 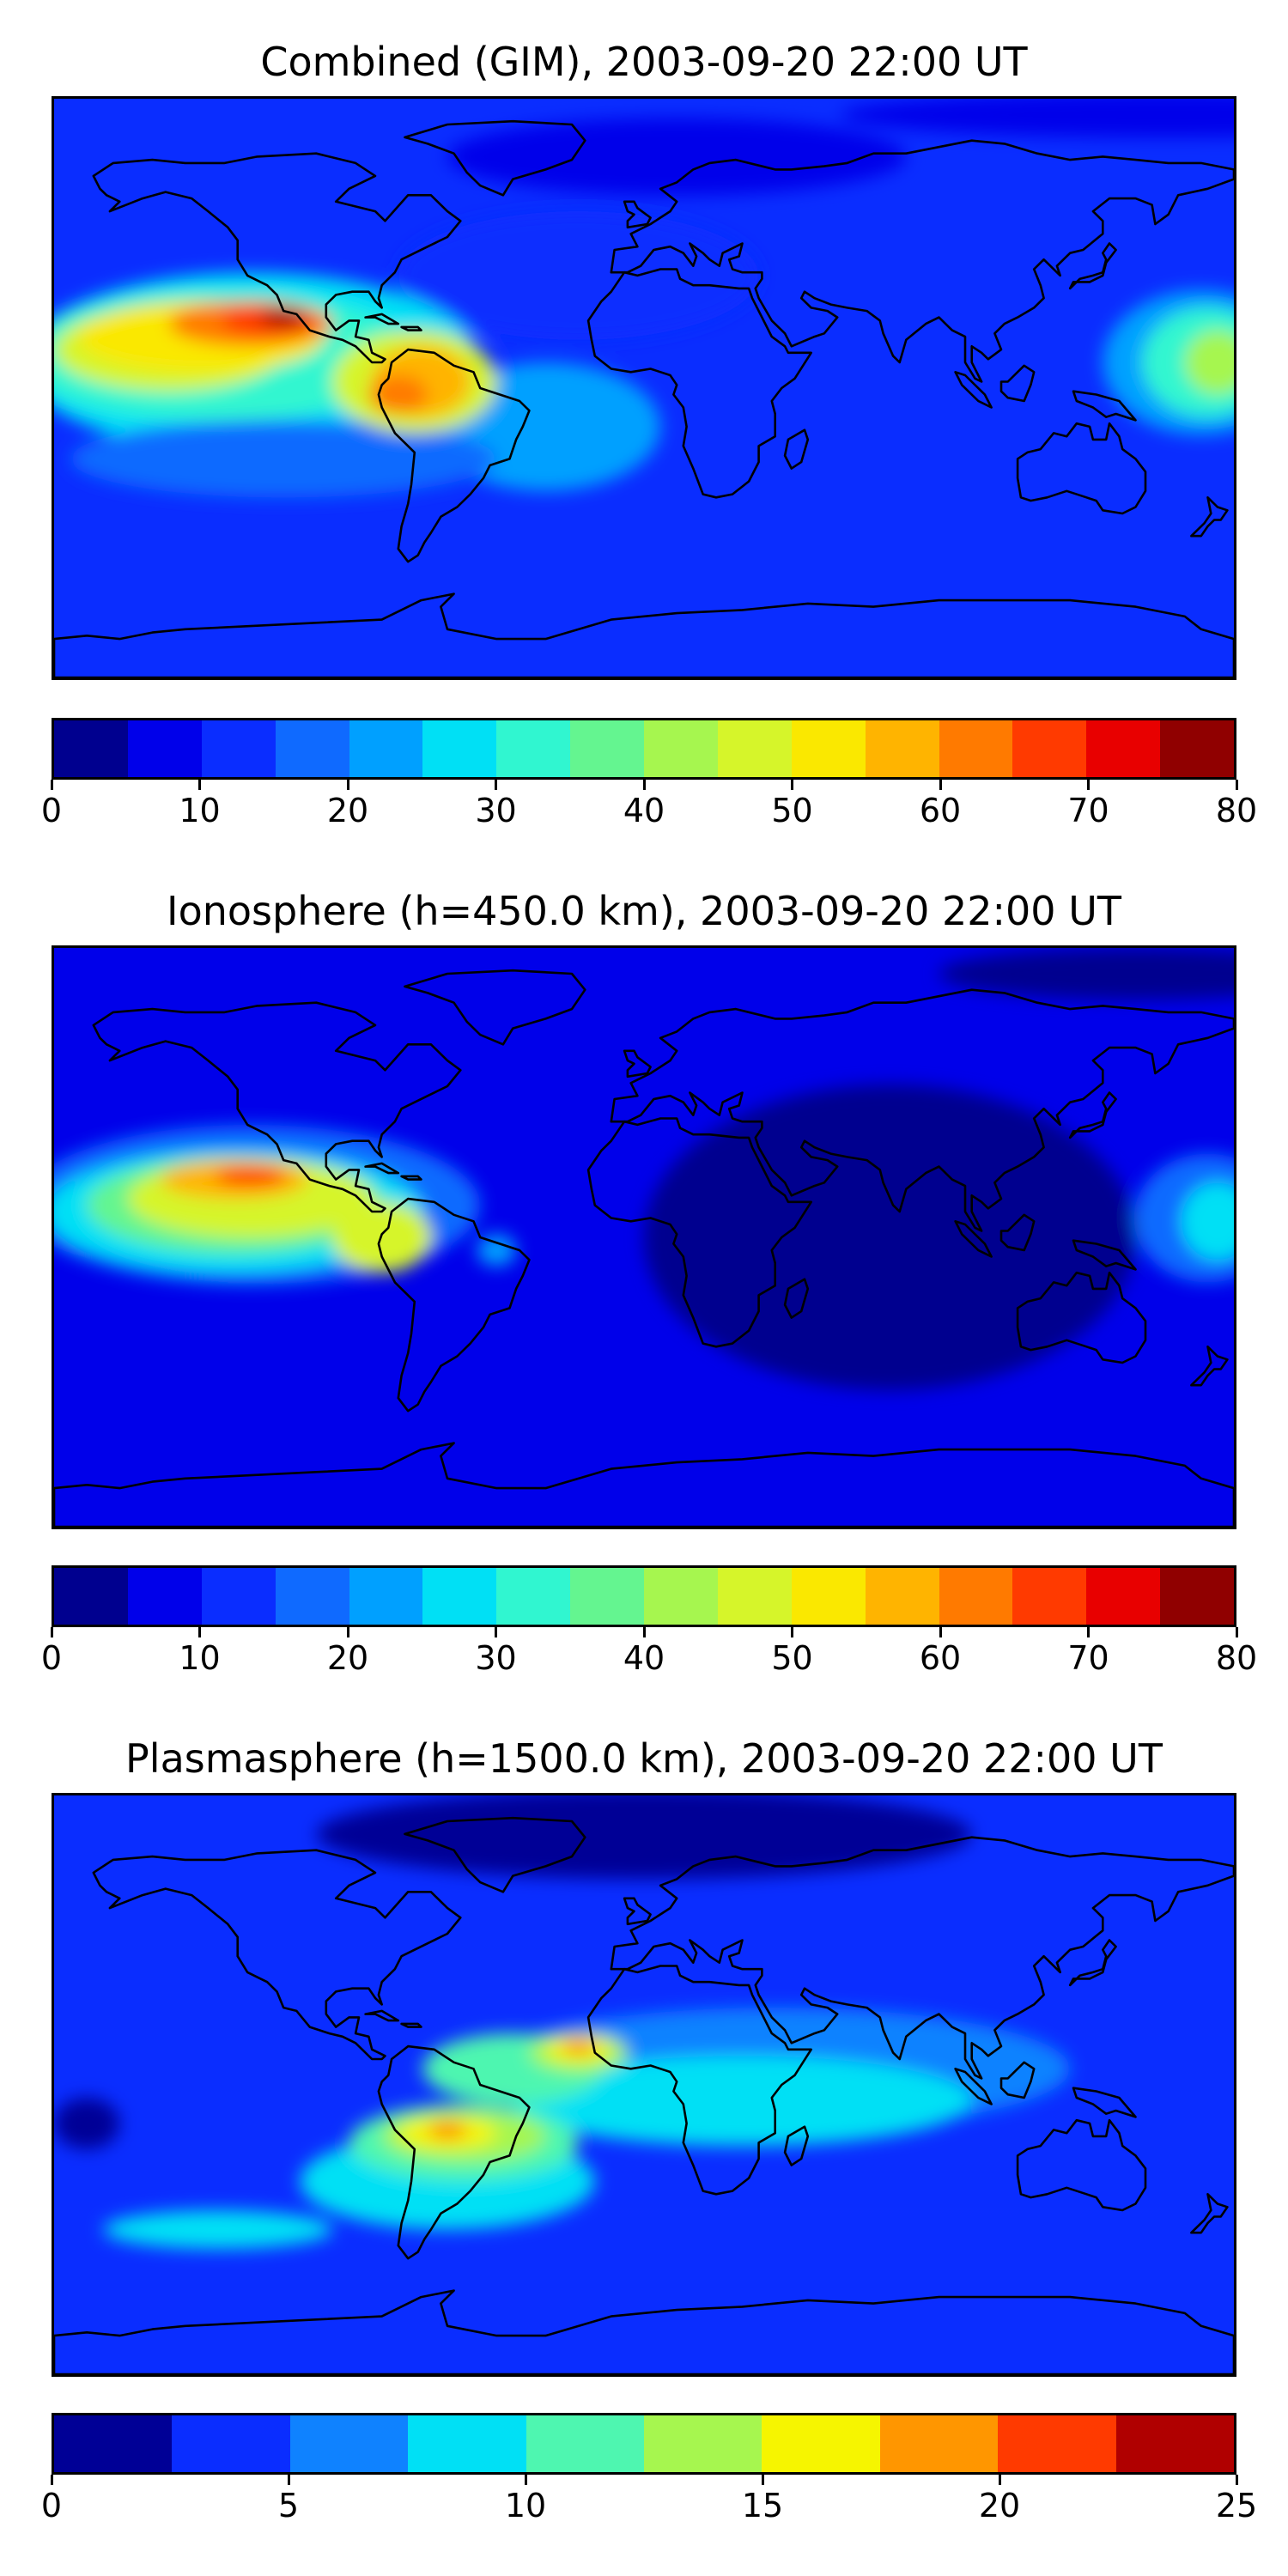 What do you see at coordinates (649, 1653) in the screenshot?
I see `colorbar-ticks: 0 10 20 30 40 50 60 70 80` at bounding box center [649, 1653].